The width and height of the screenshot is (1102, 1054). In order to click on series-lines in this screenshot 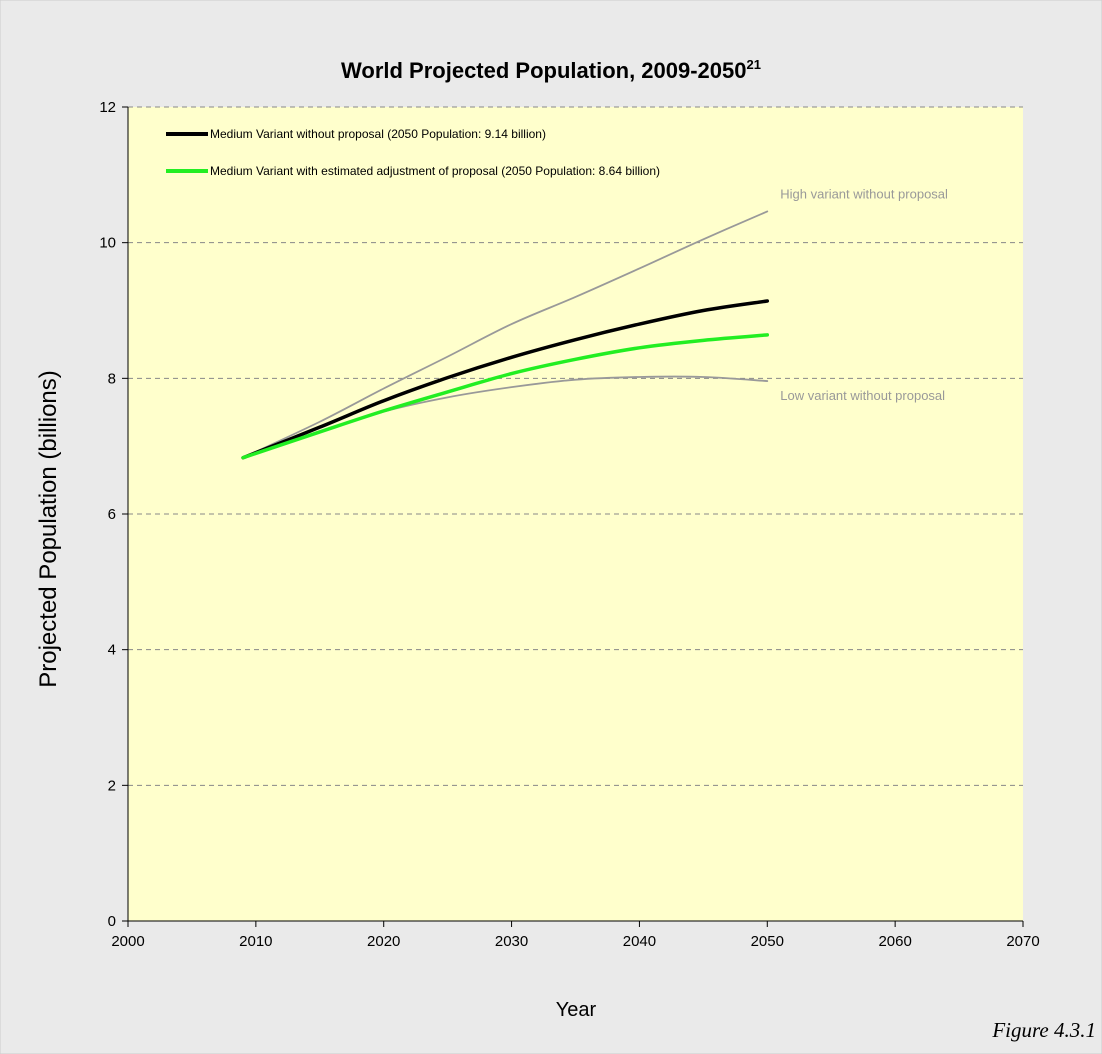, I will do `click(505, 335)`.